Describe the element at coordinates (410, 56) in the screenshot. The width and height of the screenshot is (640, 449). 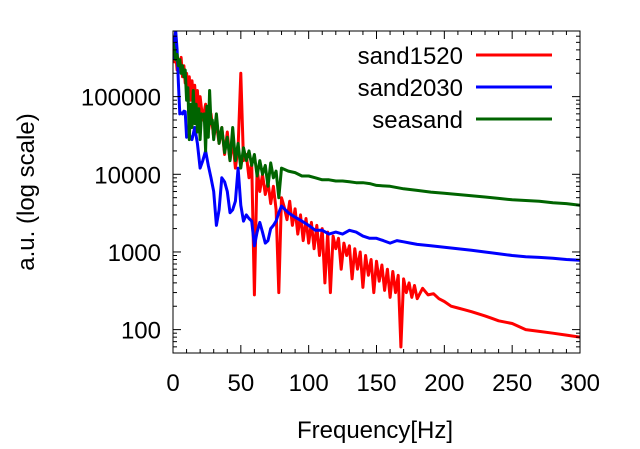
I see `legend-label-sand1520: sand1520` at that location.